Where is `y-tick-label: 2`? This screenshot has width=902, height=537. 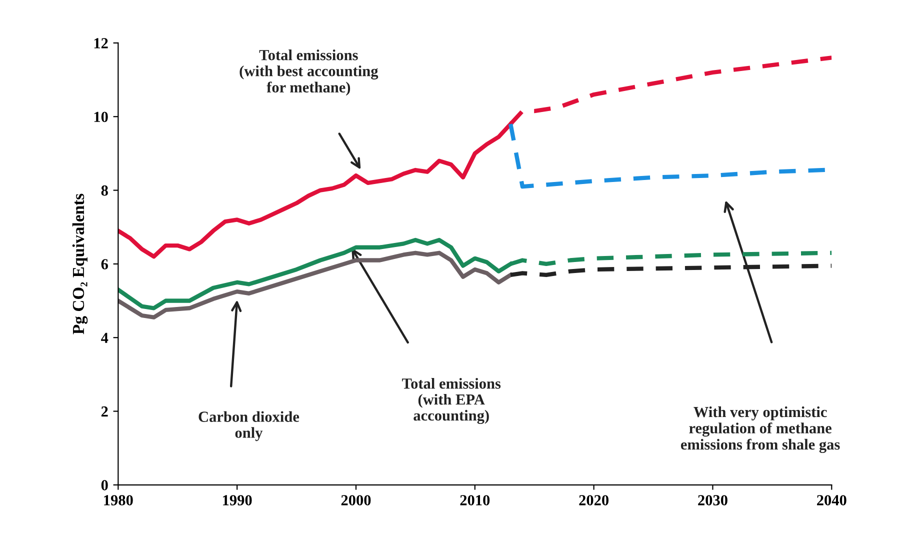
y-tick-label: 2 is located at coordinates (104, 411).